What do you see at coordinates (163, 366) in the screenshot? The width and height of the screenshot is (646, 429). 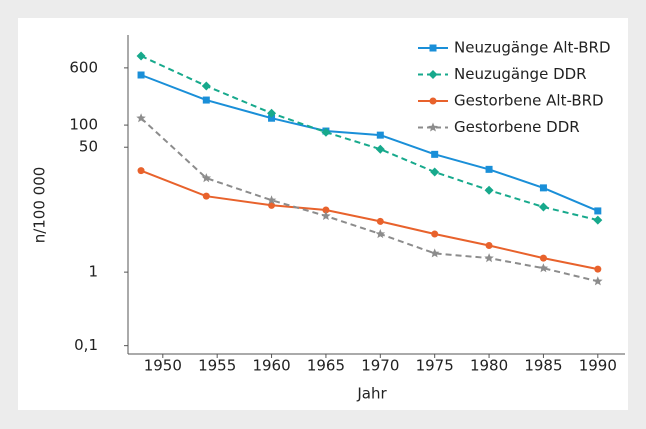 I see `x-tick-label: 1950` at bounding box center [163, 366].